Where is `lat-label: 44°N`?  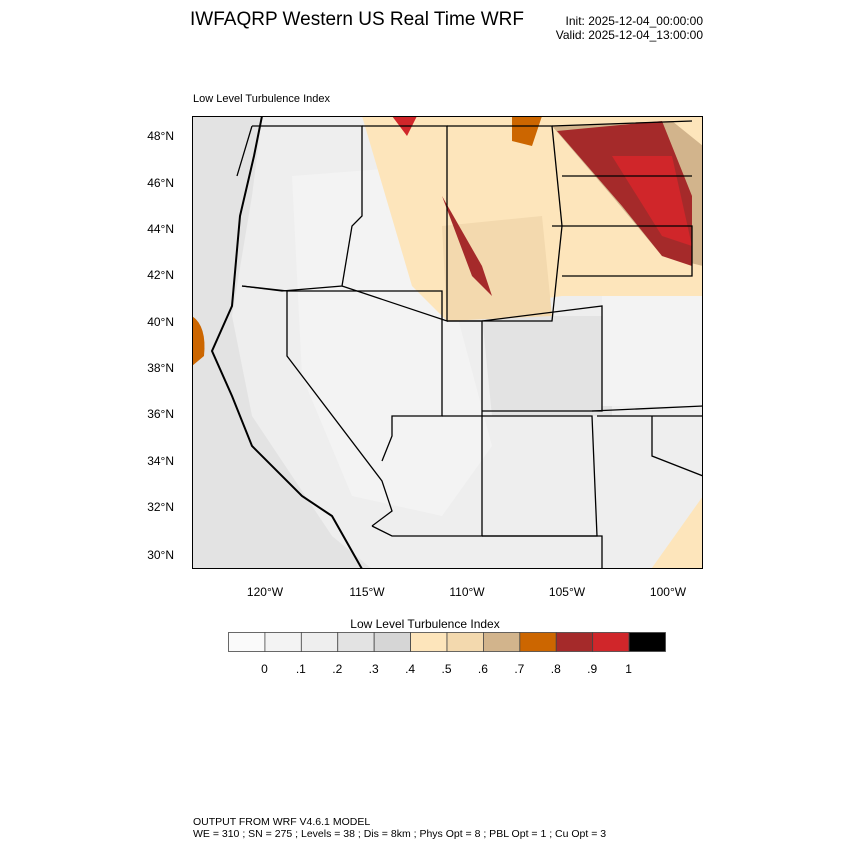 lat-label: 44°N is located at coordinates (160, 229).